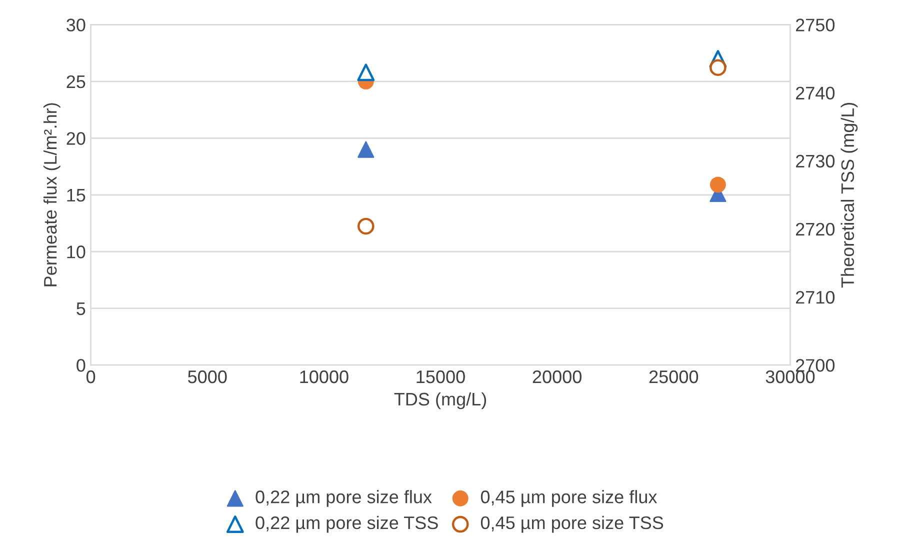 The width and height of the screenshot is (899, 549). What do you see at coordinates (815, 161) in the screenshot?
I see `y2-tick-label: 2730` at bounding box center [815, 161].